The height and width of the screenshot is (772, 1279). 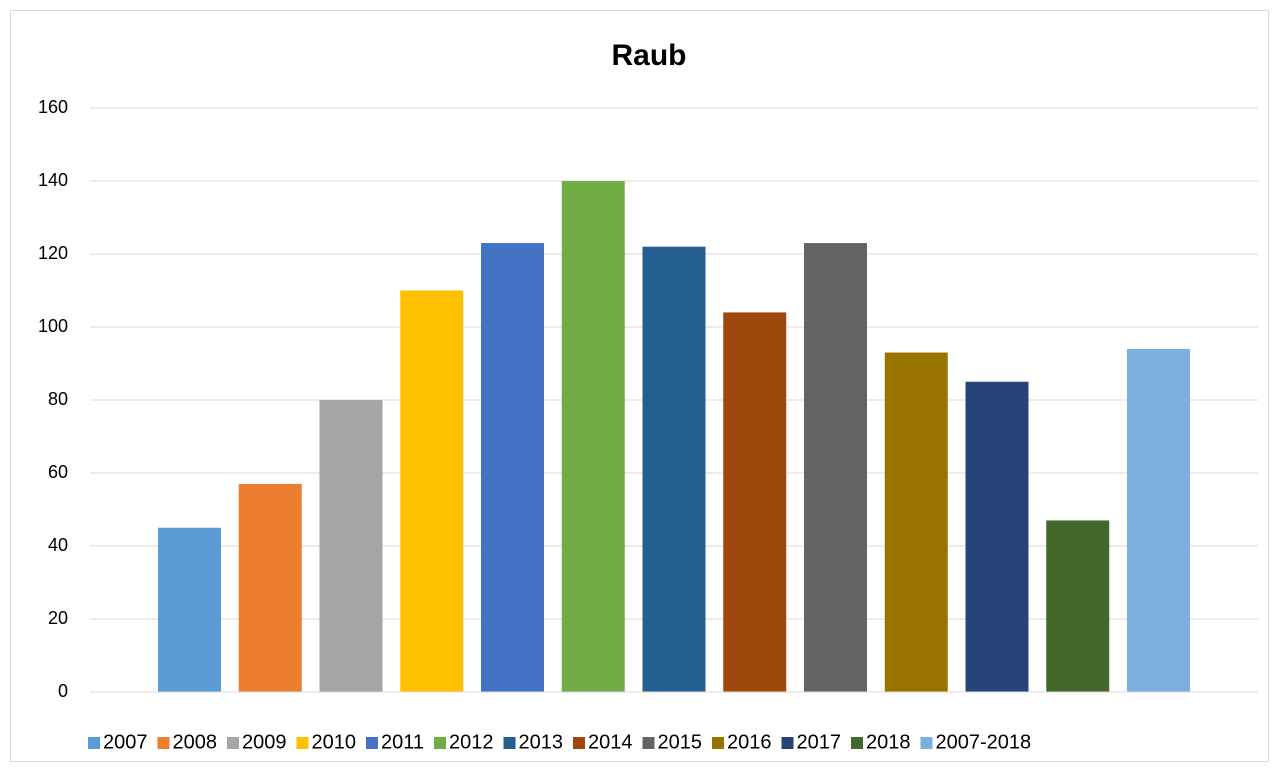 I want to click on y-tick-label: 100, so click(x=53, y=326).